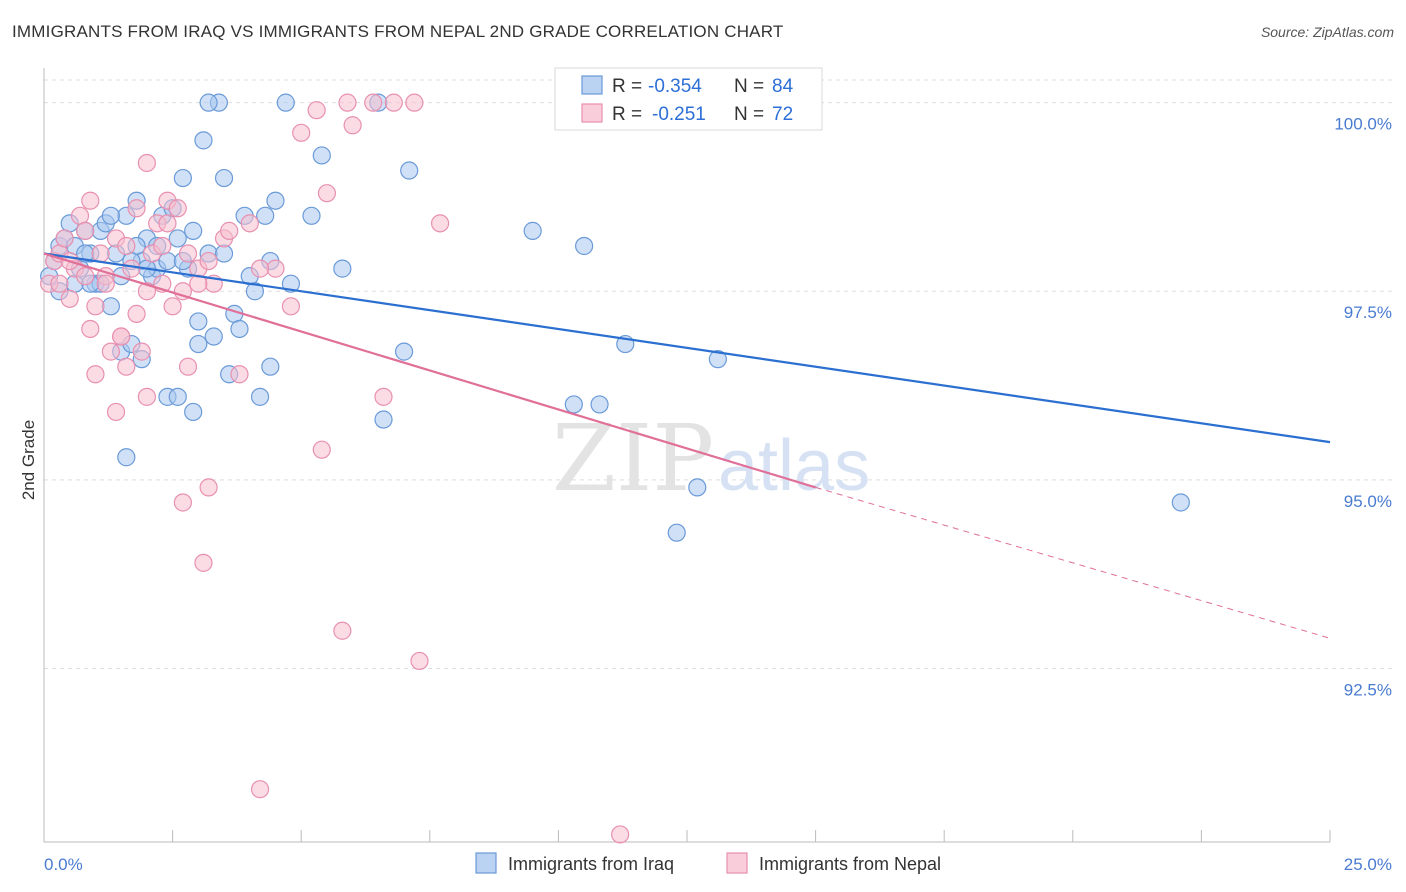 The height and width of the screenshot is (892, 1406). Describe the element at coordinates (783, 86) in the screenshot. I see `legend-iraq-n-value: 84` at that location.